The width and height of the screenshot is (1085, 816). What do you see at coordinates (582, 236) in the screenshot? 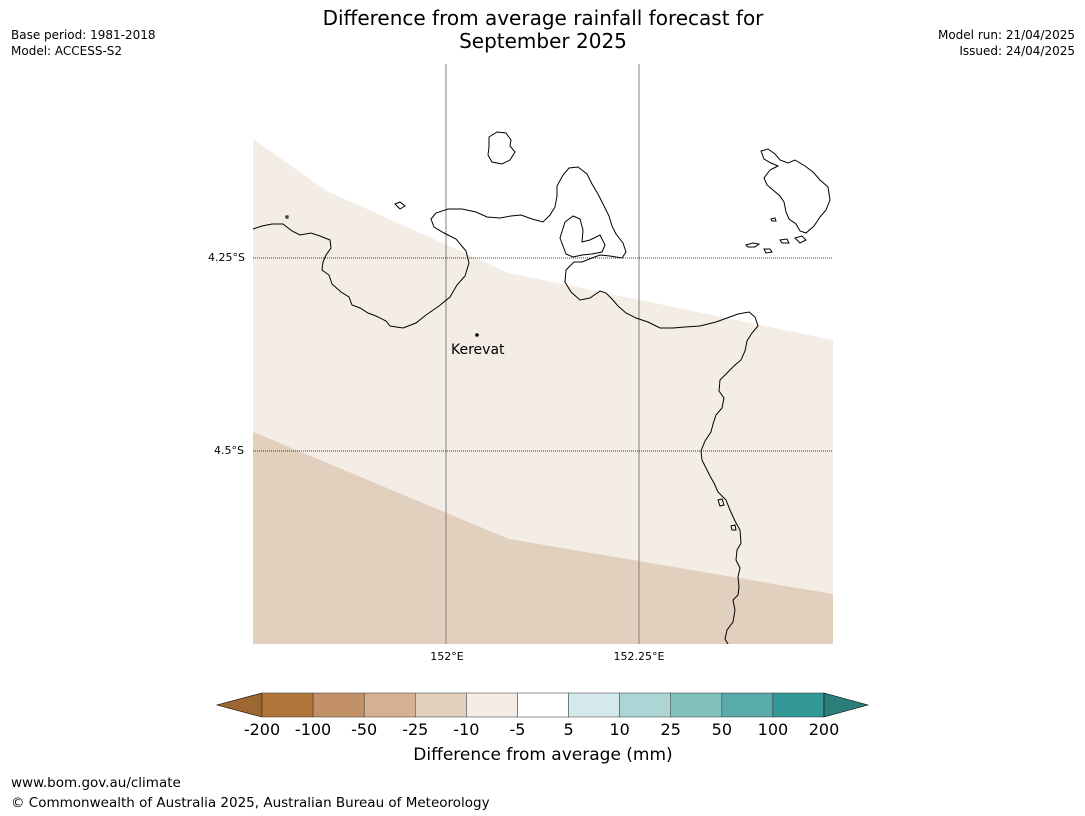
I see `coastline-bay` at bounding box center [582, 236].